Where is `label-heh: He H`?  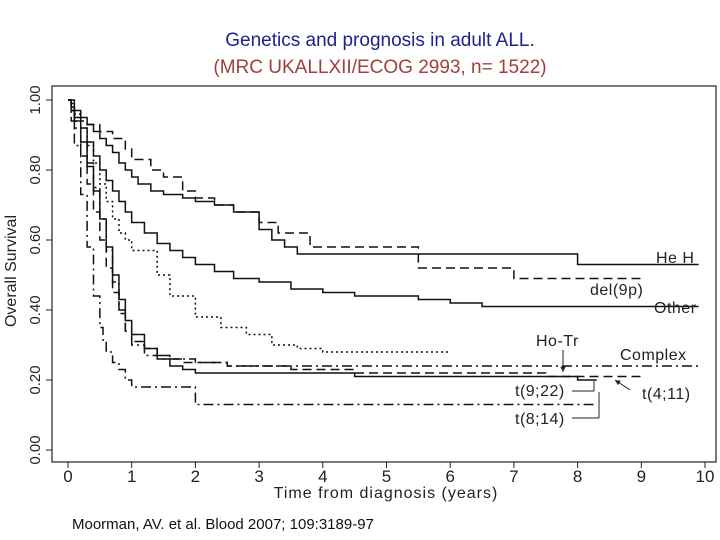
label-heh: He H is located at coordinates (675, 258).